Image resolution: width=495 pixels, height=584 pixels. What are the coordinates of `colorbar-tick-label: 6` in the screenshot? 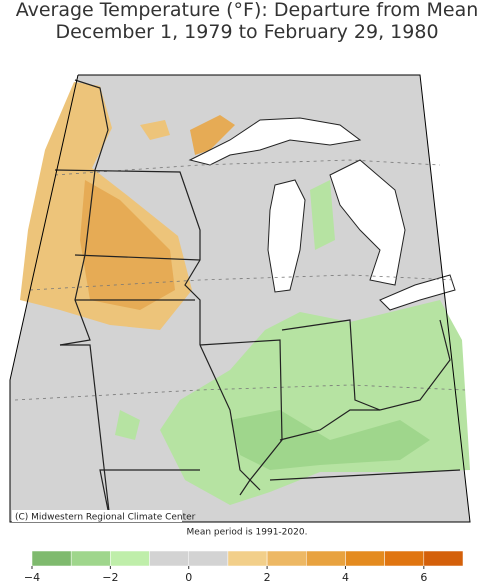 It's located at (423, 577).